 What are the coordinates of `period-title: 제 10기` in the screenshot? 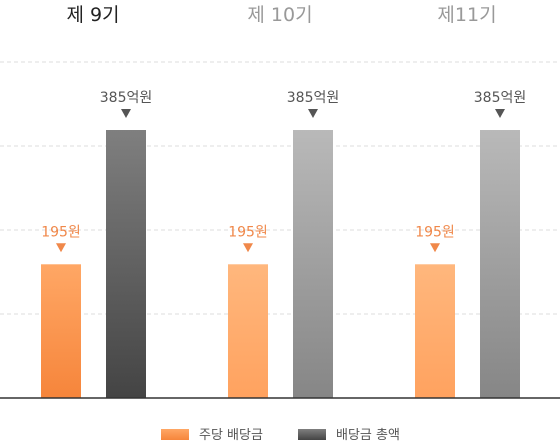 It's located at (279, 15).